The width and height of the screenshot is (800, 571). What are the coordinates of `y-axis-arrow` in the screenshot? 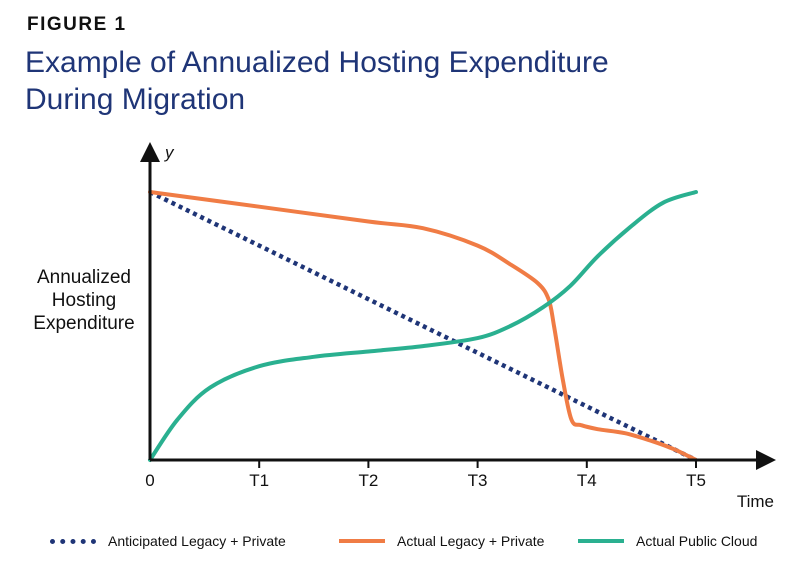 It's located at (150, 152).